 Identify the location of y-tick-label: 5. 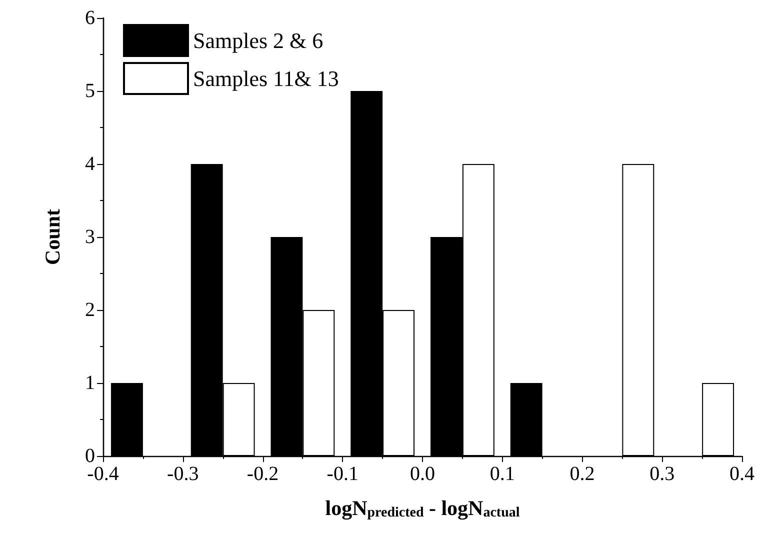
(90, 91).